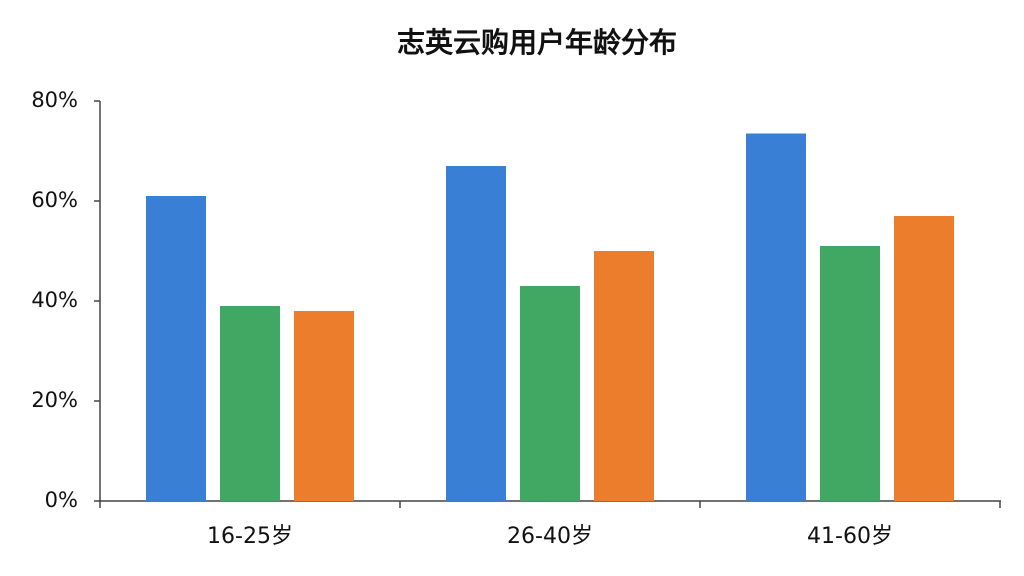 Image resolution: width=1024 pixels, height=576 pixels. What do you see at coordinates (54, 300) in the screenshot?
I see `y-tick-label: 40%` at bounding box center [54, 300].